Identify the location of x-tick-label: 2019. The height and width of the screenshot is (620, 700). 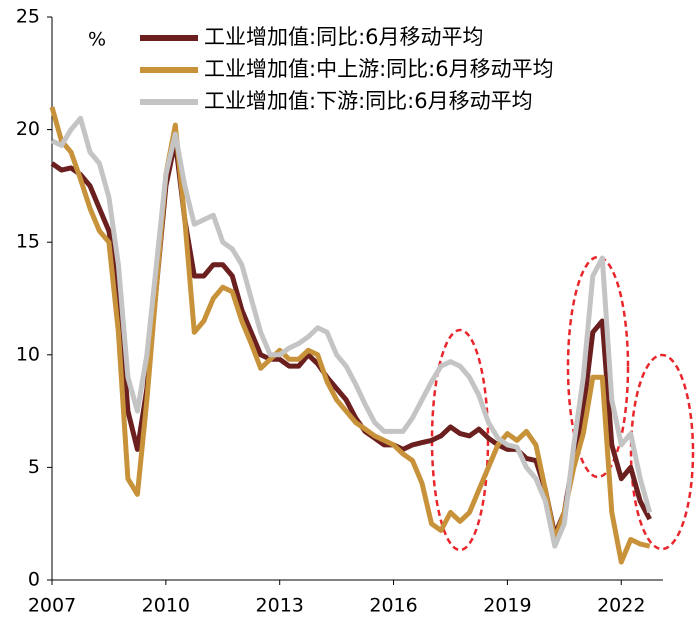
(507, 606).